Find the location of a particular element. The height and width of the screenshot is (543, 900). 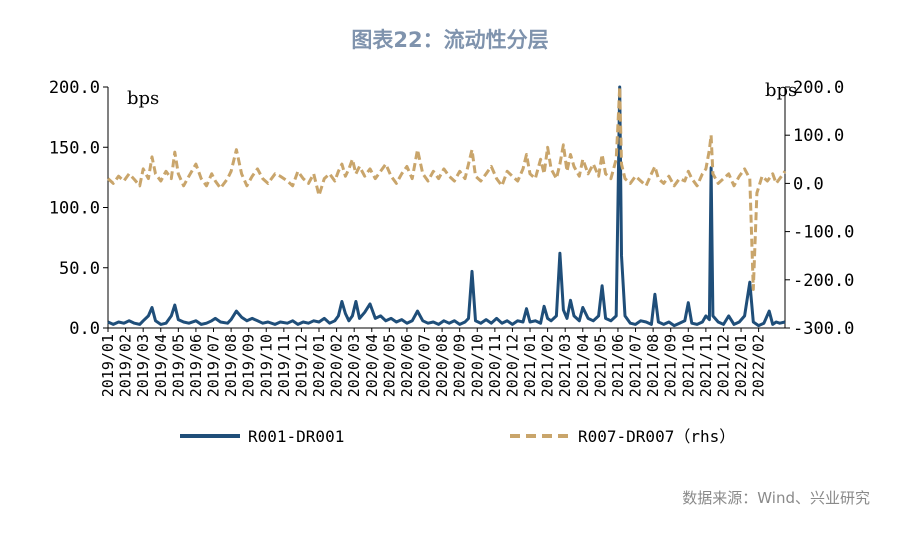

x-tick-label: 2019/08 is located at coordinates (231, 365).